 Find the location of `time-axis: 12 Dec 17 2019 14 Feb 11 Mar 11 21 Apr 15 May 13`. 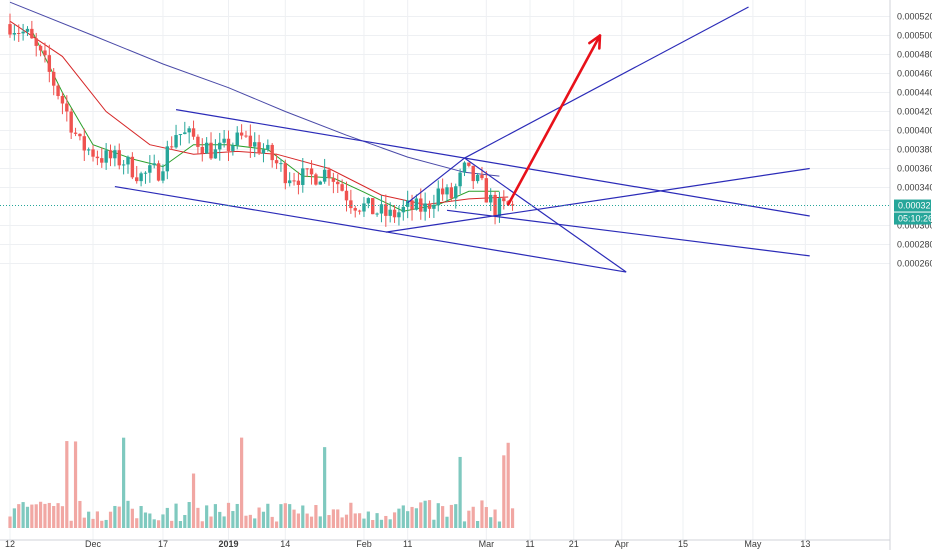

time-axis: 12 Dec 17 2019 14 Feb 11 Mar 11 21 Apr 15 May 13 is located at coordinates (445, 544).